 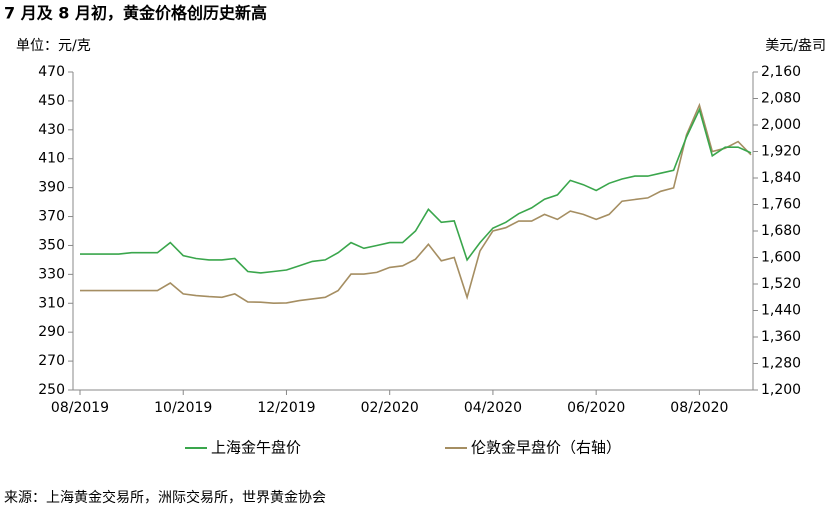 What do you see at coordinates (51, 274) in the screenshot?
I see `y-tick-label: 330` at bounding box center [51, 274].